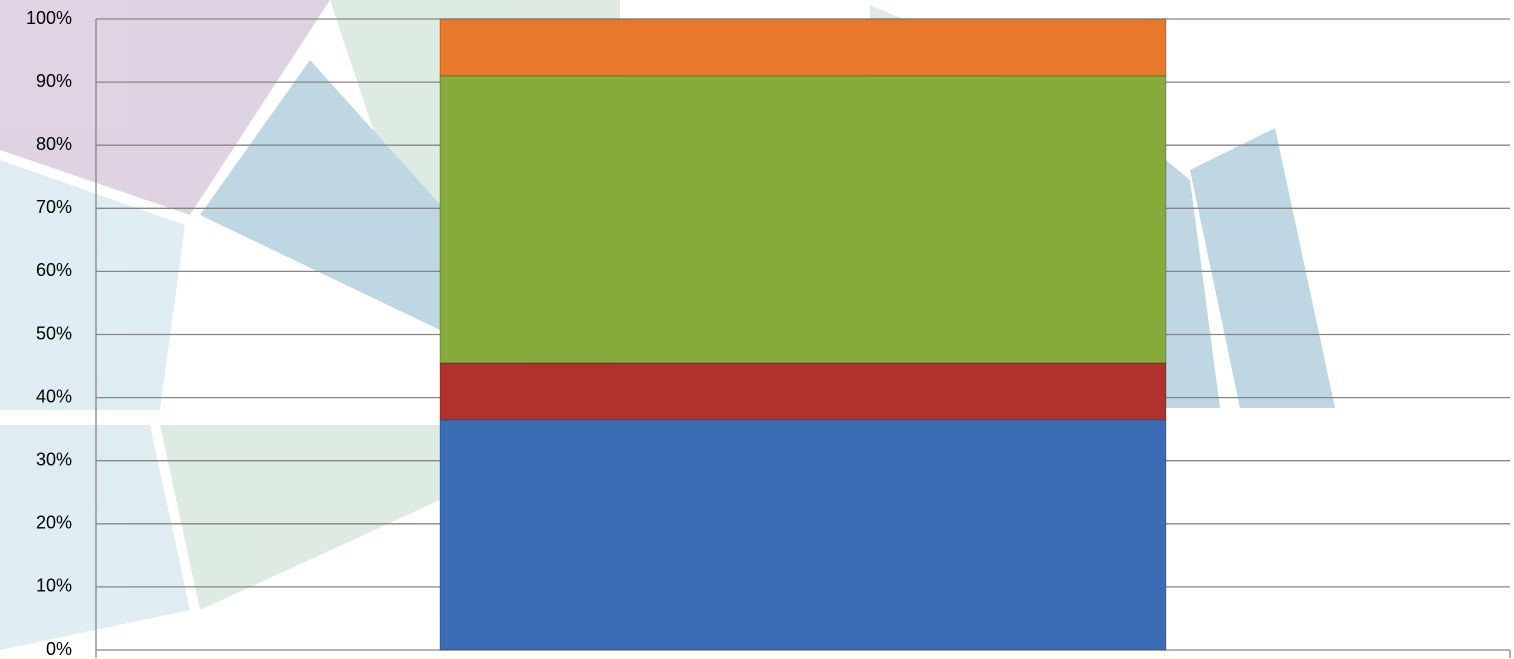 The height and width of the screenshot is (659, 1514). I want to click on y-tick-label: 10%, so click(54, 586).